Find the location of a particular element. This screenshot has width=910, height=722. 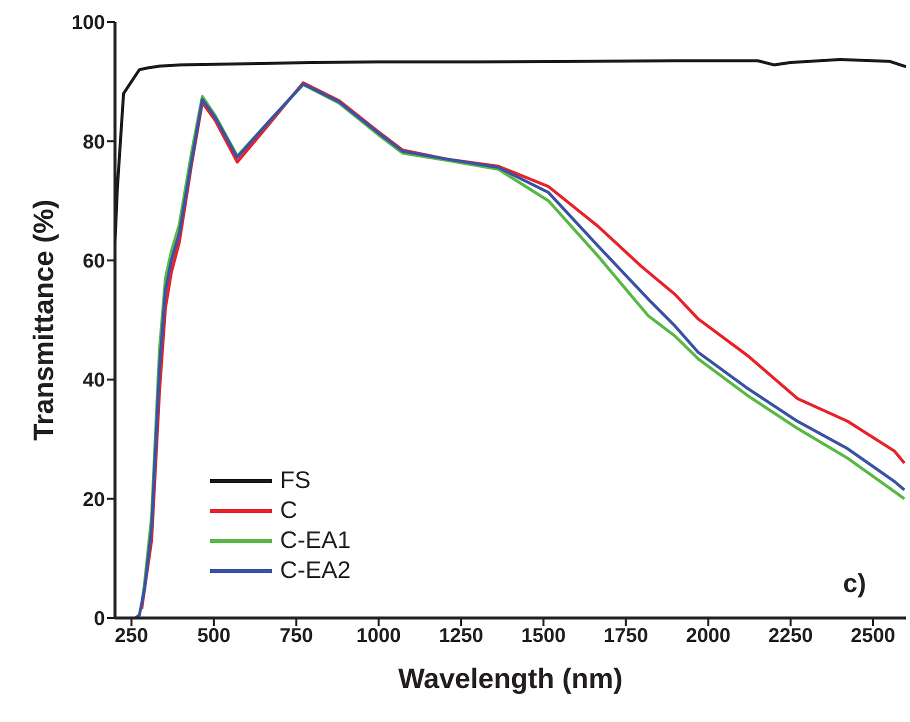

y-tick-label: 80 is located at coordinates (93, 142).